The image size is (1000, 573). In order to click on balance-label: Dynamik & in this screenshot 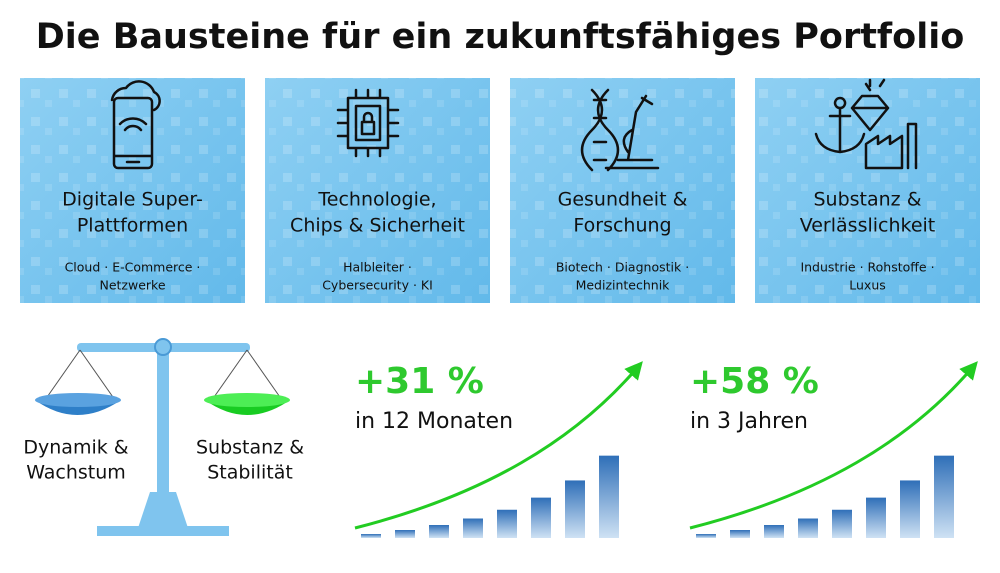, I will do `click(75, 448)`.